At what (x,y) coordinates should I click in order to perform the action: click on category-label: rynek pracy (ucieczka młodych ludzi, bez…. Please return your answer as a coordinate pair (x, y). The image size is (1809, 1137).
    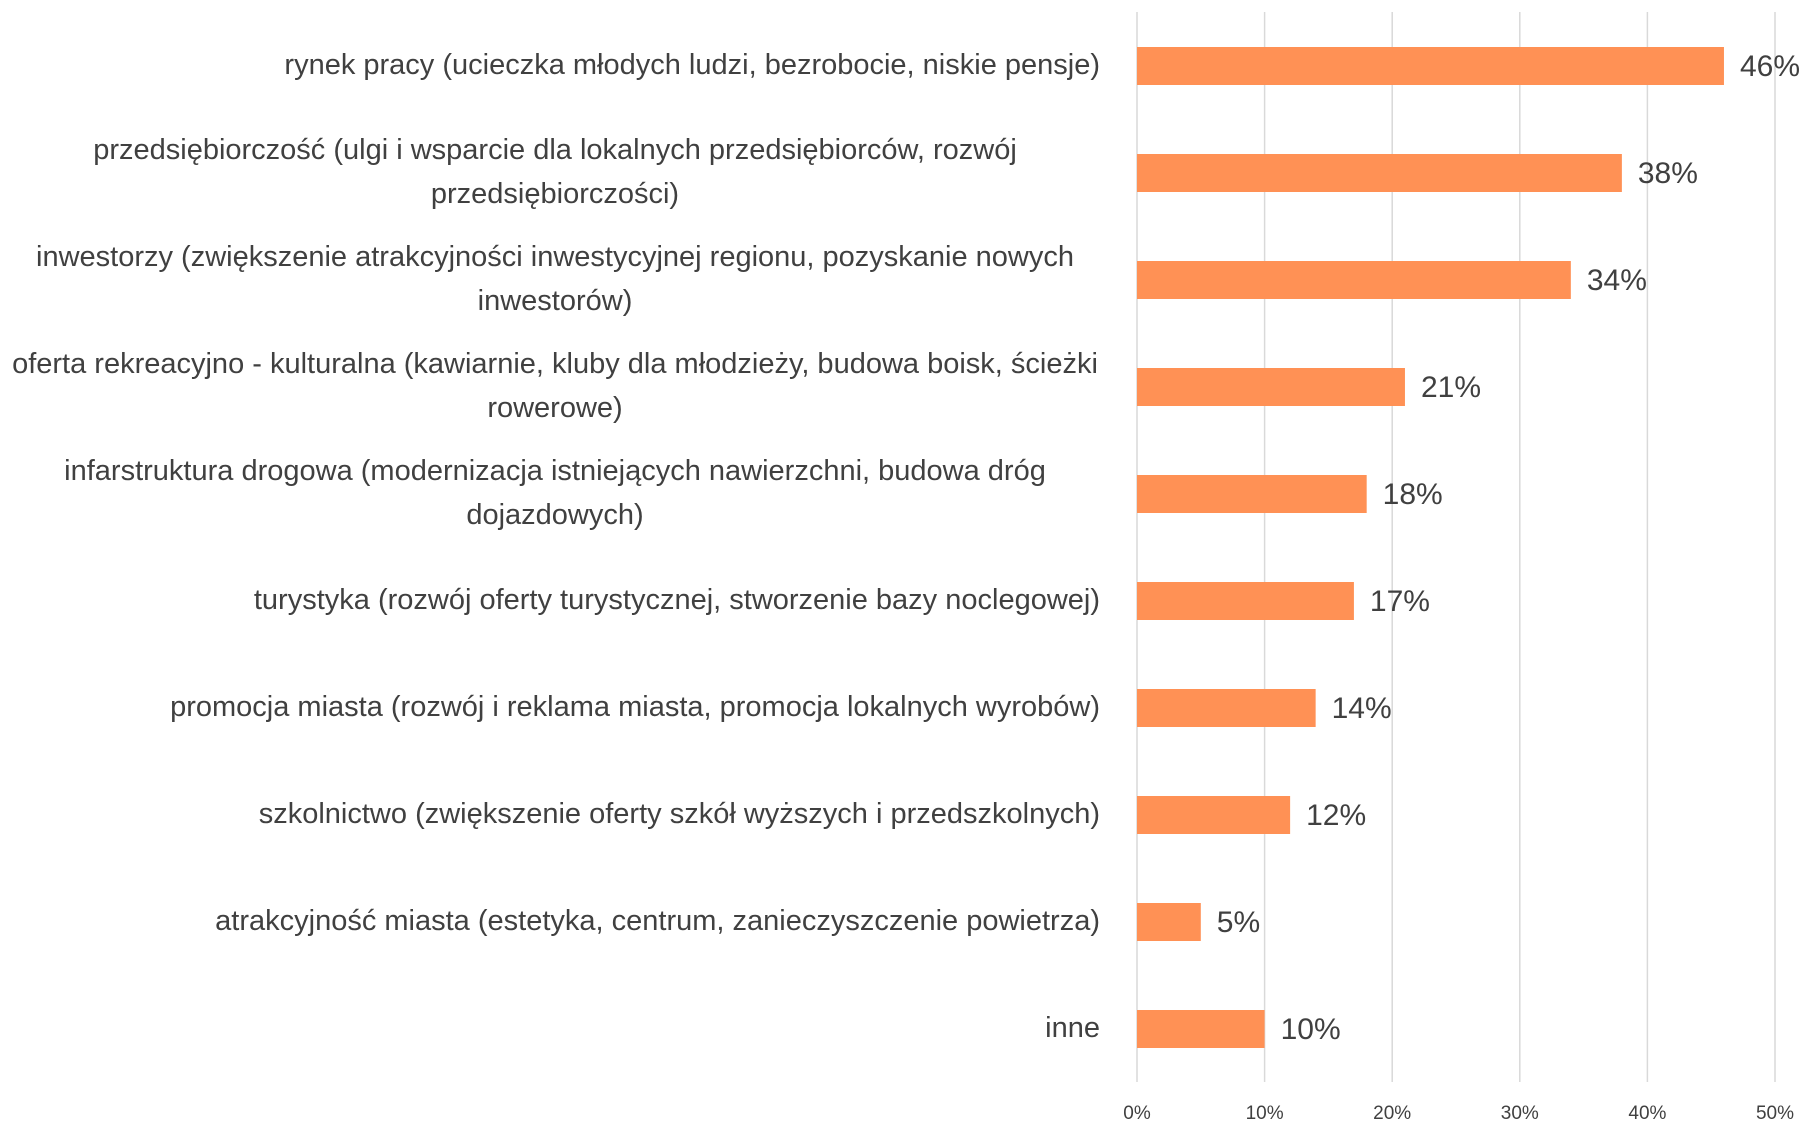
    Looking at the image, I should click on (692, 65).